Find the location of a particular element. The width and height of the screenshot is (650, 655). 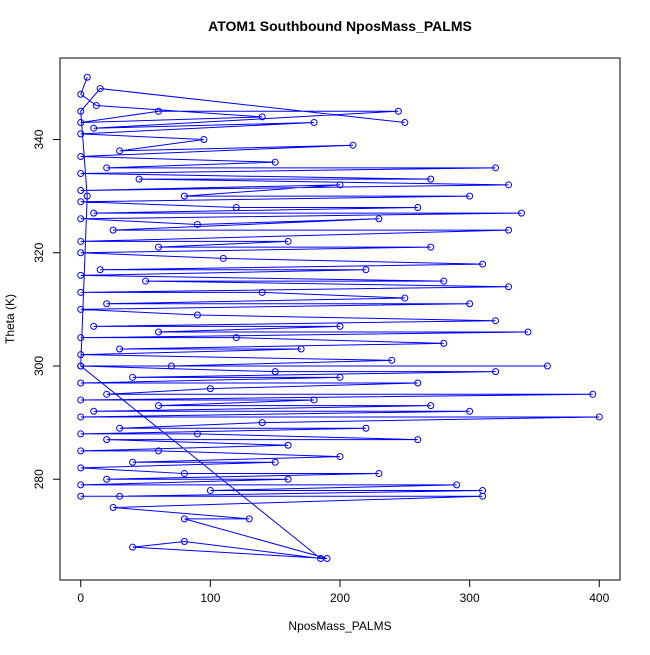

x-tick-label: 0 is located at coordinates (80, 598).